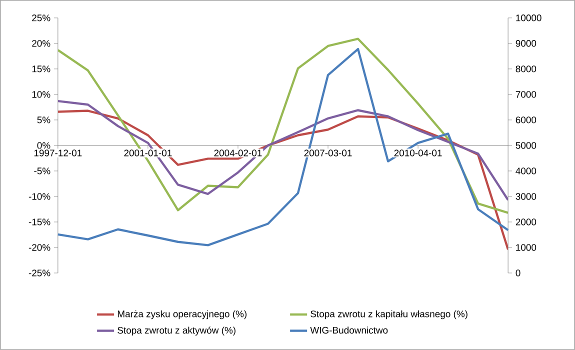  I want to click on x-tick-label: 2001-01-01, so click(148, 153).